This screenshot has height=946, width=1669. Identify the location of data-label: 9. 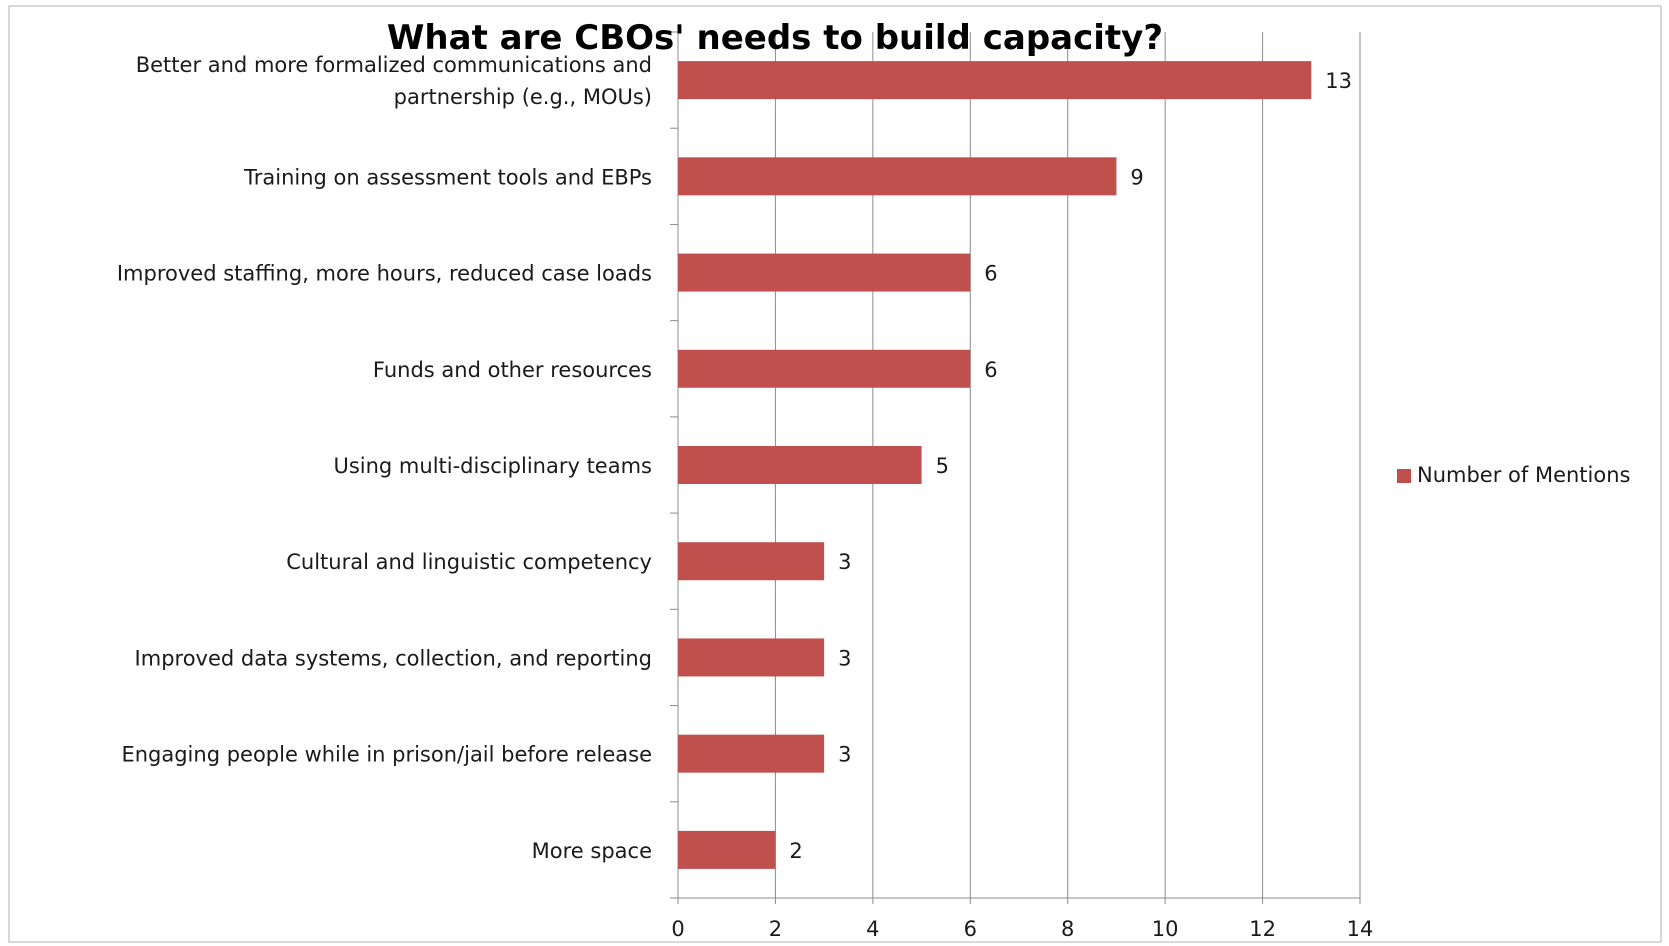
(1136, 177).